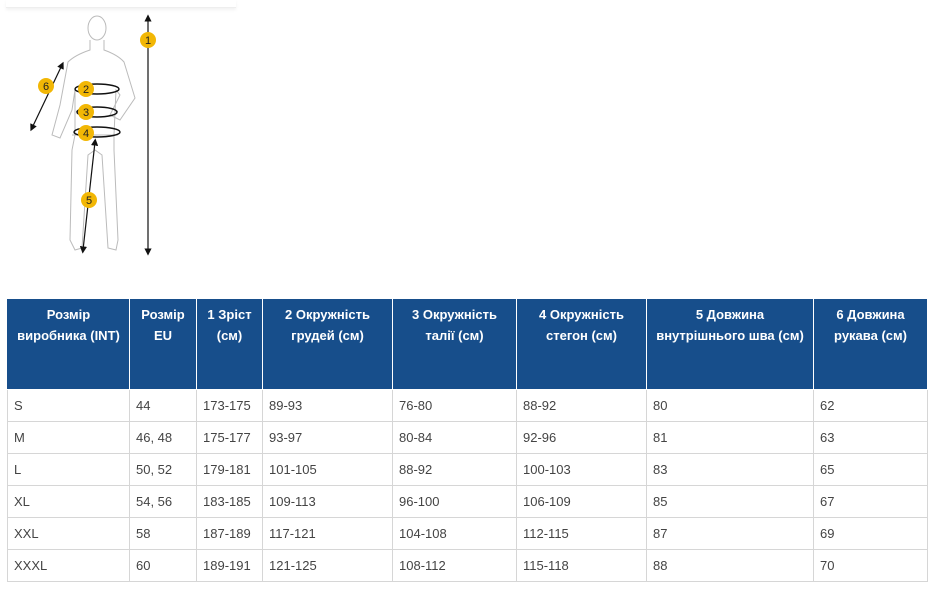 The image size is (932, 589). I want to click on table-cell: 173-175, so click(229, 405).